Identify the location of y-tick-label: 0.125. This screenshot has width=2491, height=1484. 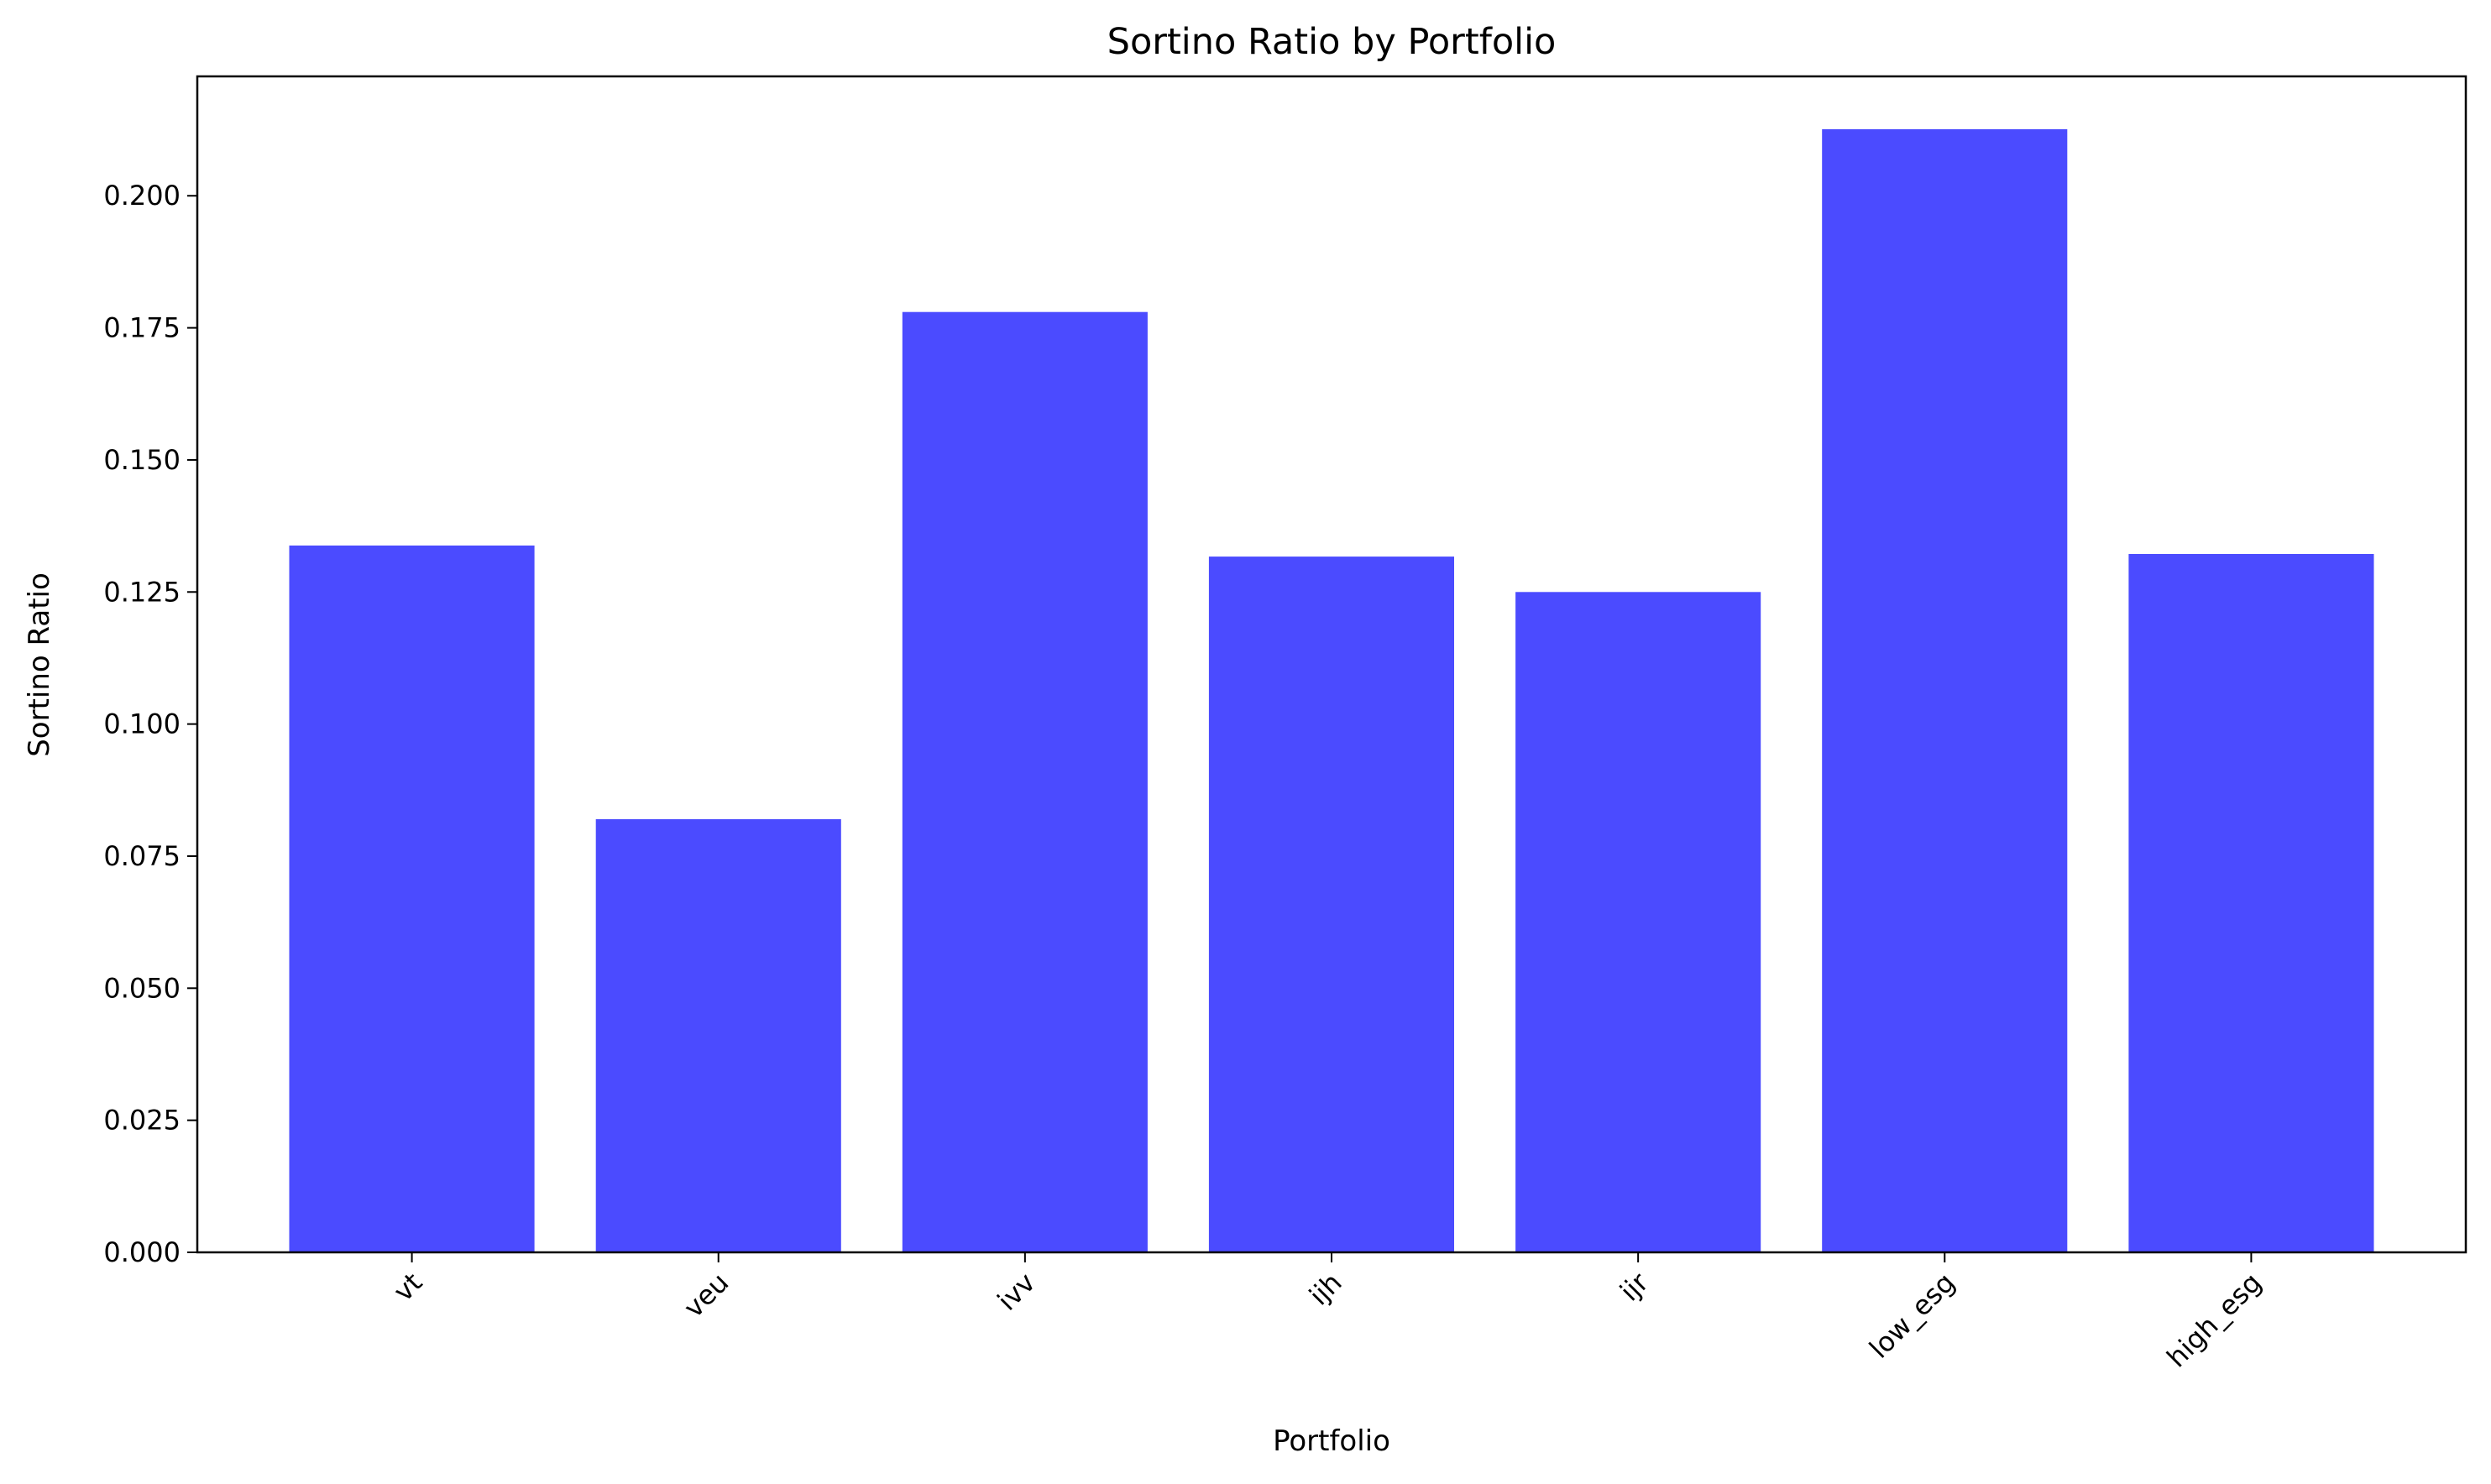
(142, 592).